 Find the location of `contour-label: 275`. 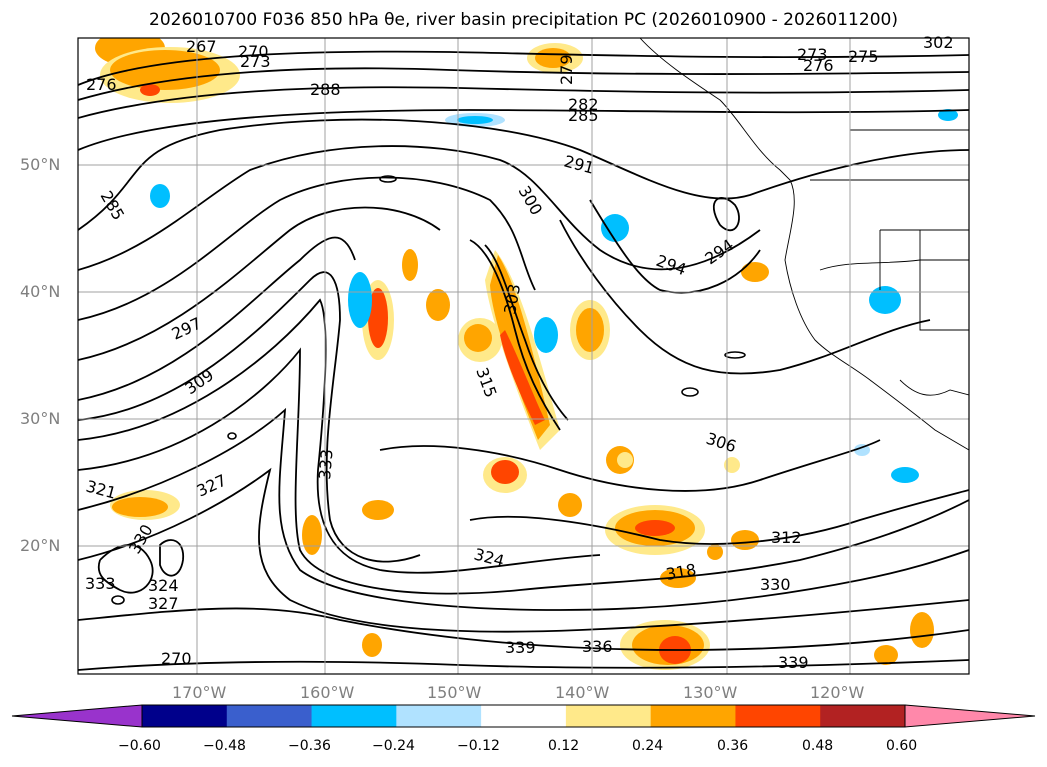

contour-label: 275 is located at coordinates (863, 56).